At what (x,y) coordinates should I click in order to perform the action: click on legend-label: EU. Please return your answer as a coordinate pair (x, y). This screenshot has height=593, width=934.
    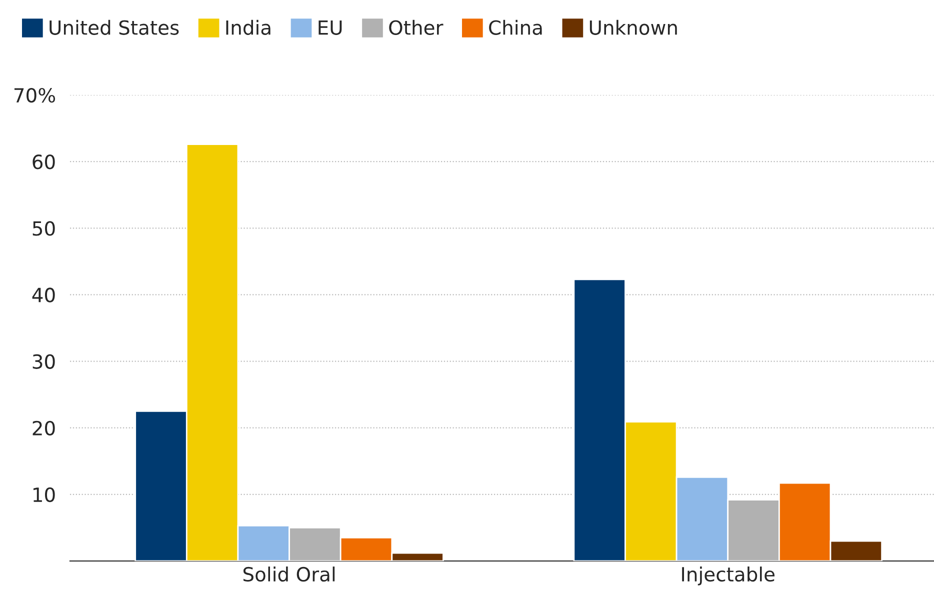
    Looking at the image, I should click on (330, 27).